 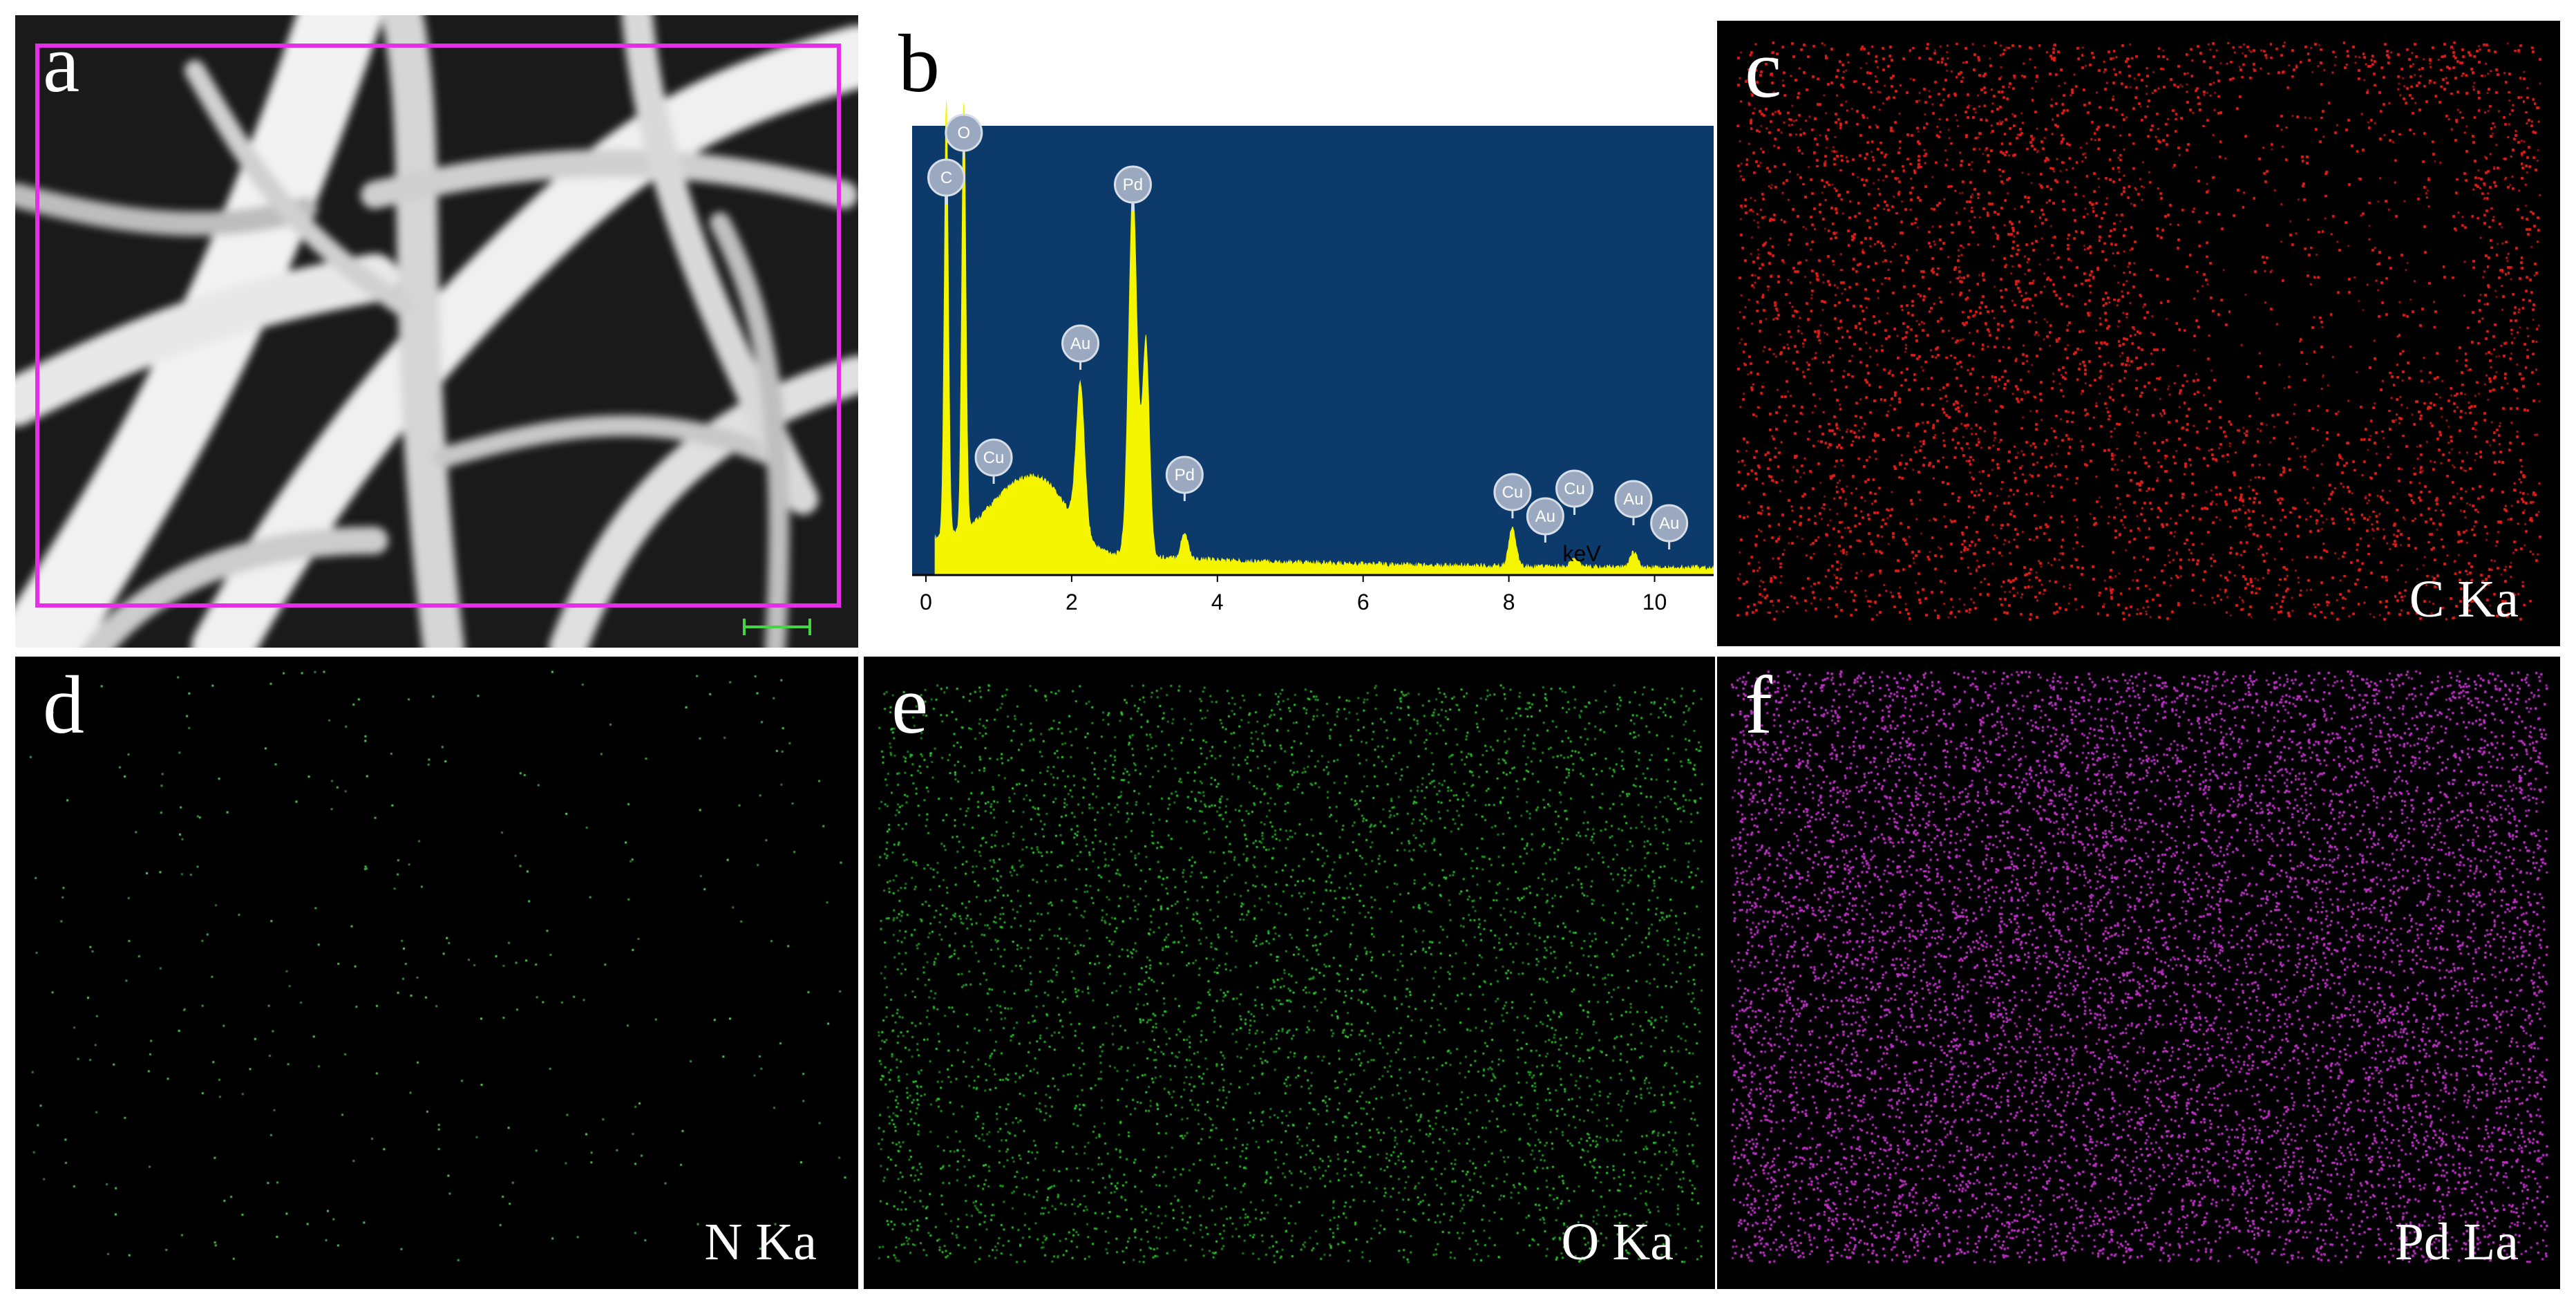 I want to click on peak-tag-c: C, so click(x=946, y=181).